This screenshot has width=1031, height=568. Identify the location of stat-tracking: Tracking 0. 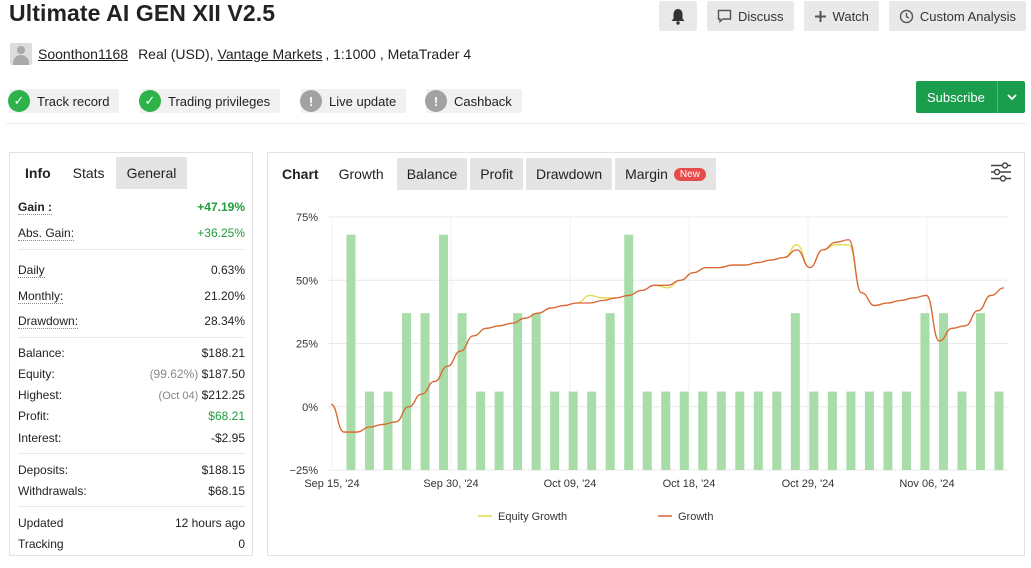
(131, 544).